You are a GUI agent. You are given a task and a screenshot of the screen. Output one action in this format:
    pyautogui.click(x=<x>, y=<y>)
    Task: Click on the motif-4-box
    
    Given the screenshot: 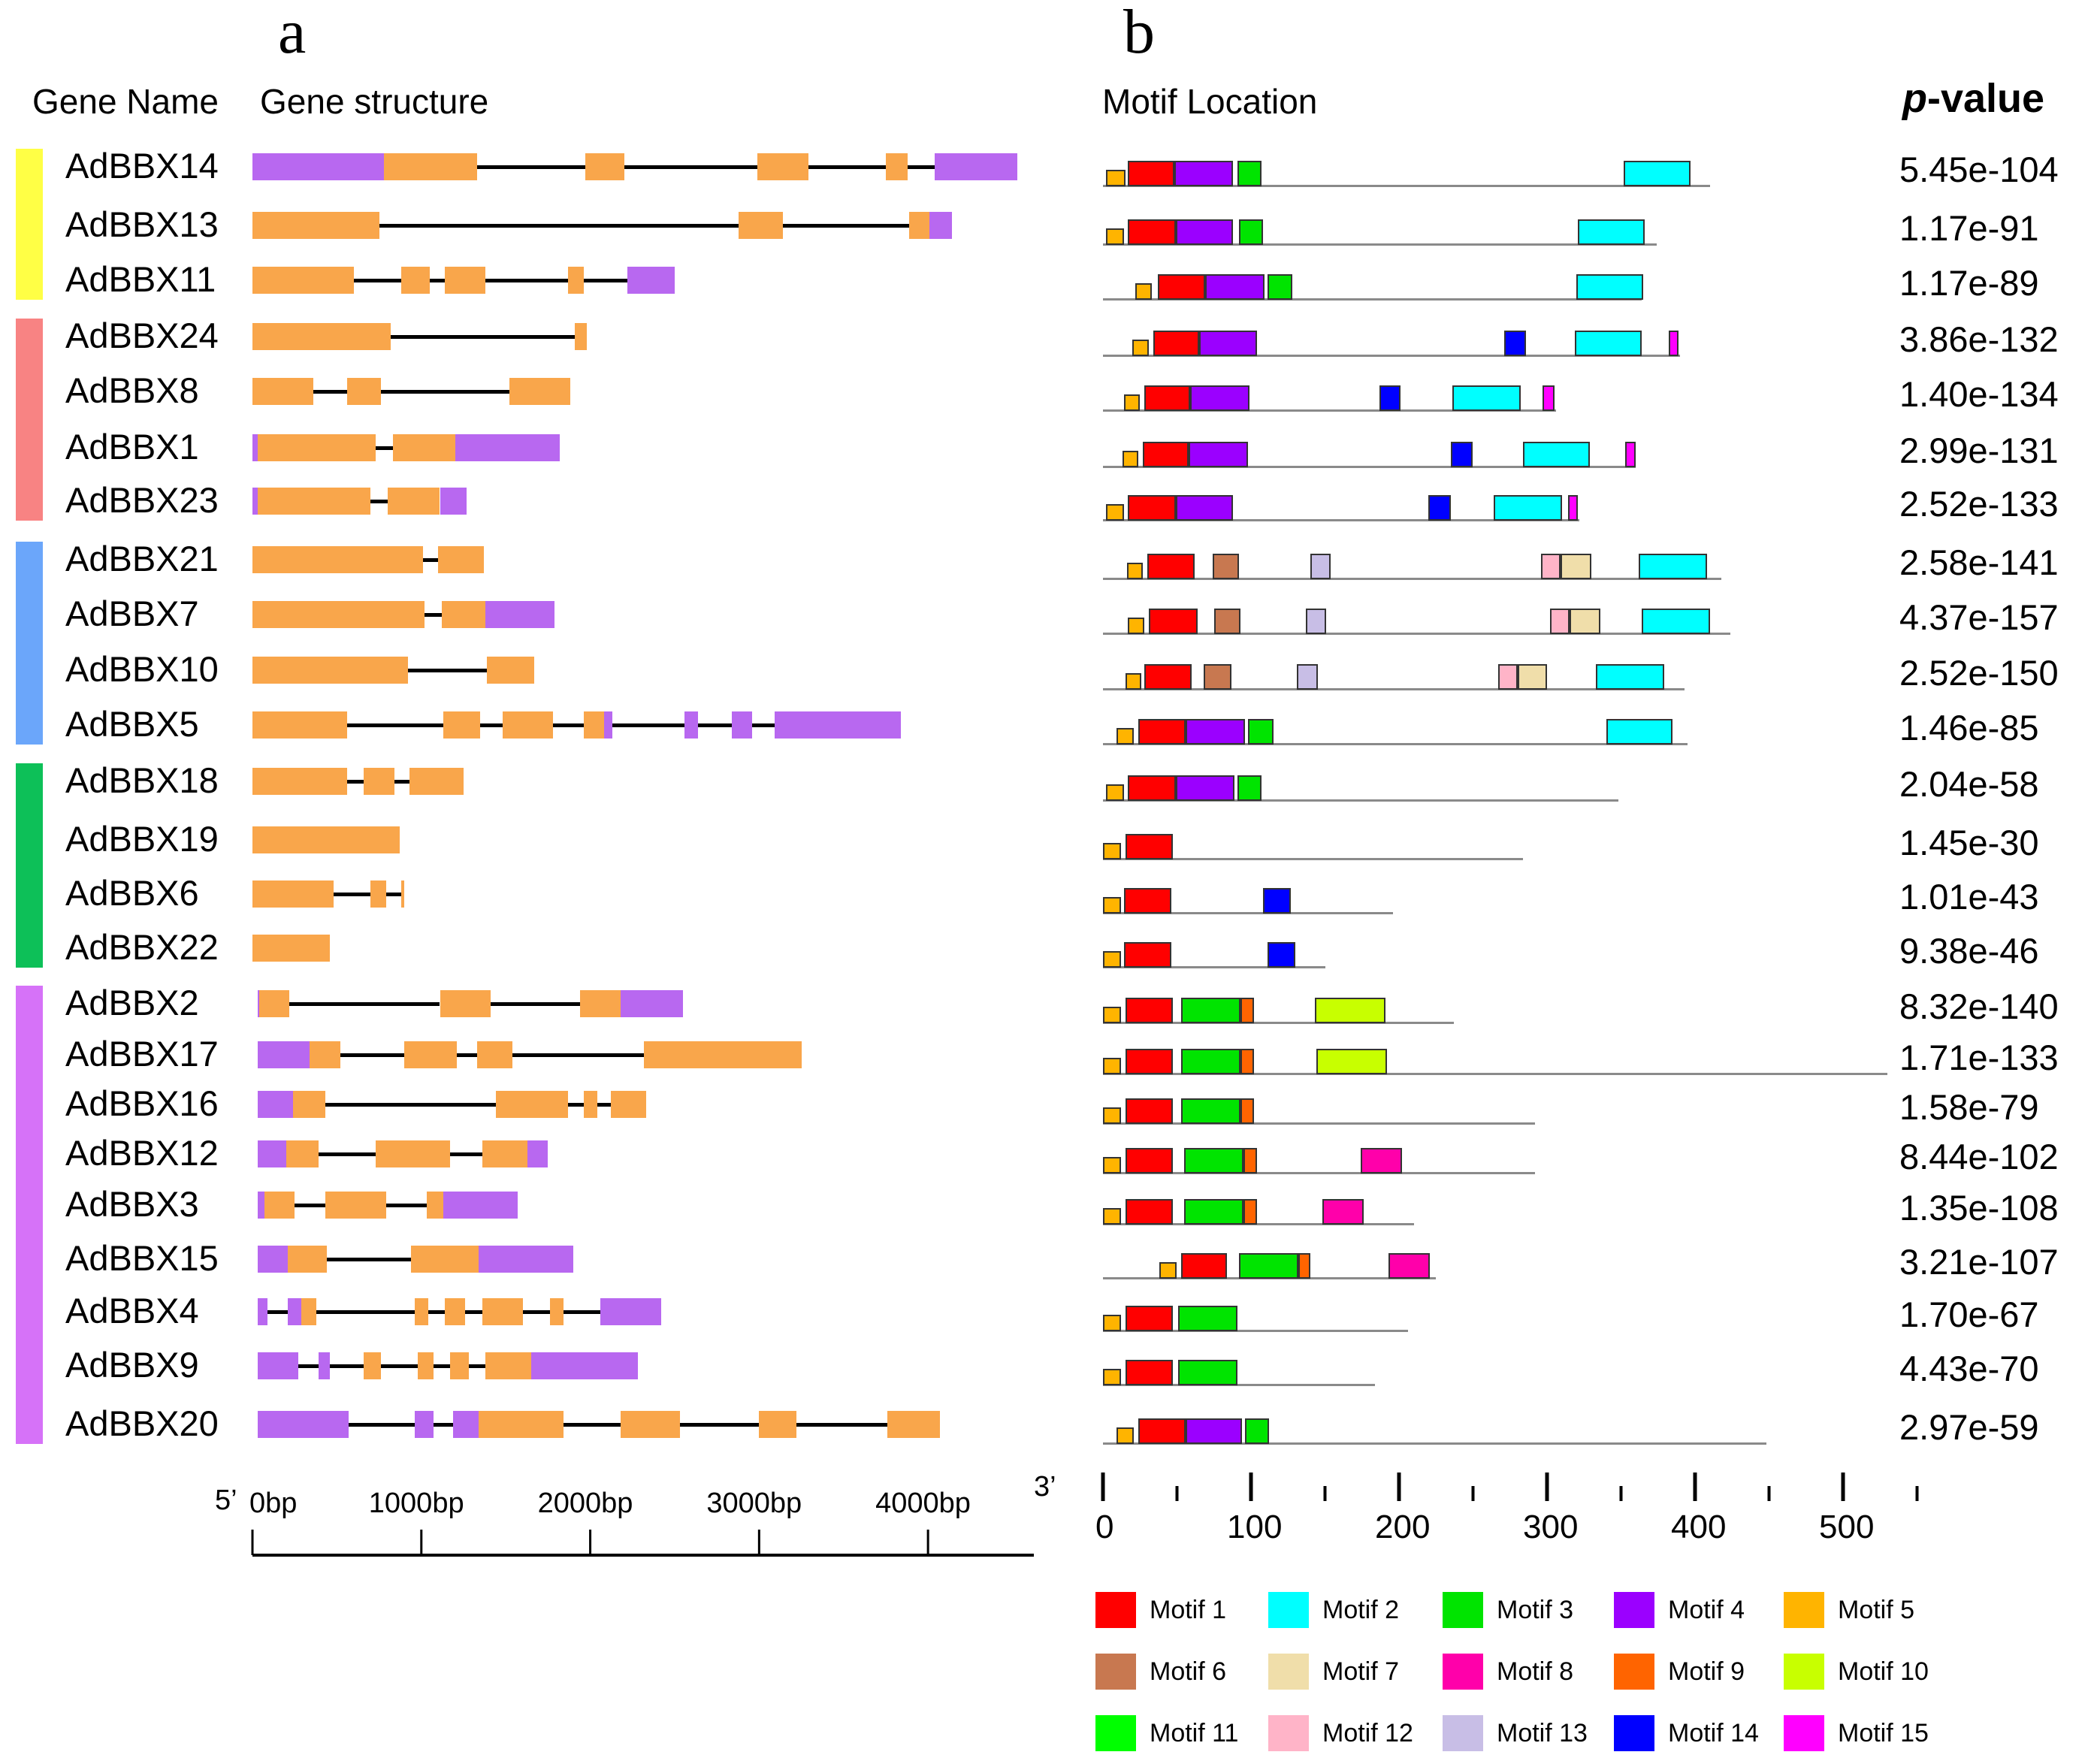 What is the action you would take?
    pyautogui.click(x=1204, y=508)
    